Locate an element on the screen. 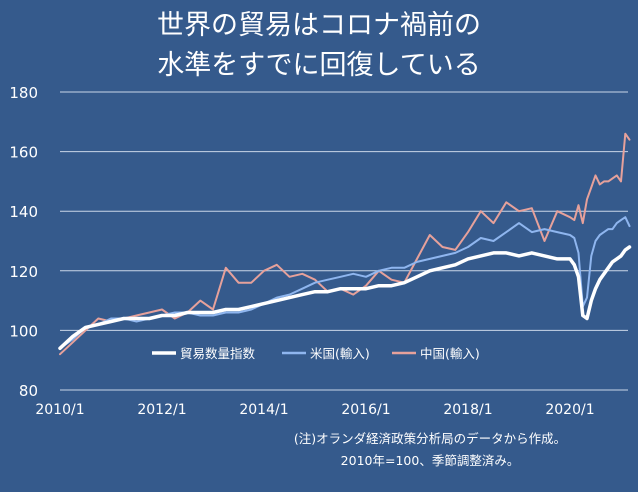 Image resolution: width=638 pixels, height=492 pixels. y-tick-label: 160 is located at coordinates (23, 153).